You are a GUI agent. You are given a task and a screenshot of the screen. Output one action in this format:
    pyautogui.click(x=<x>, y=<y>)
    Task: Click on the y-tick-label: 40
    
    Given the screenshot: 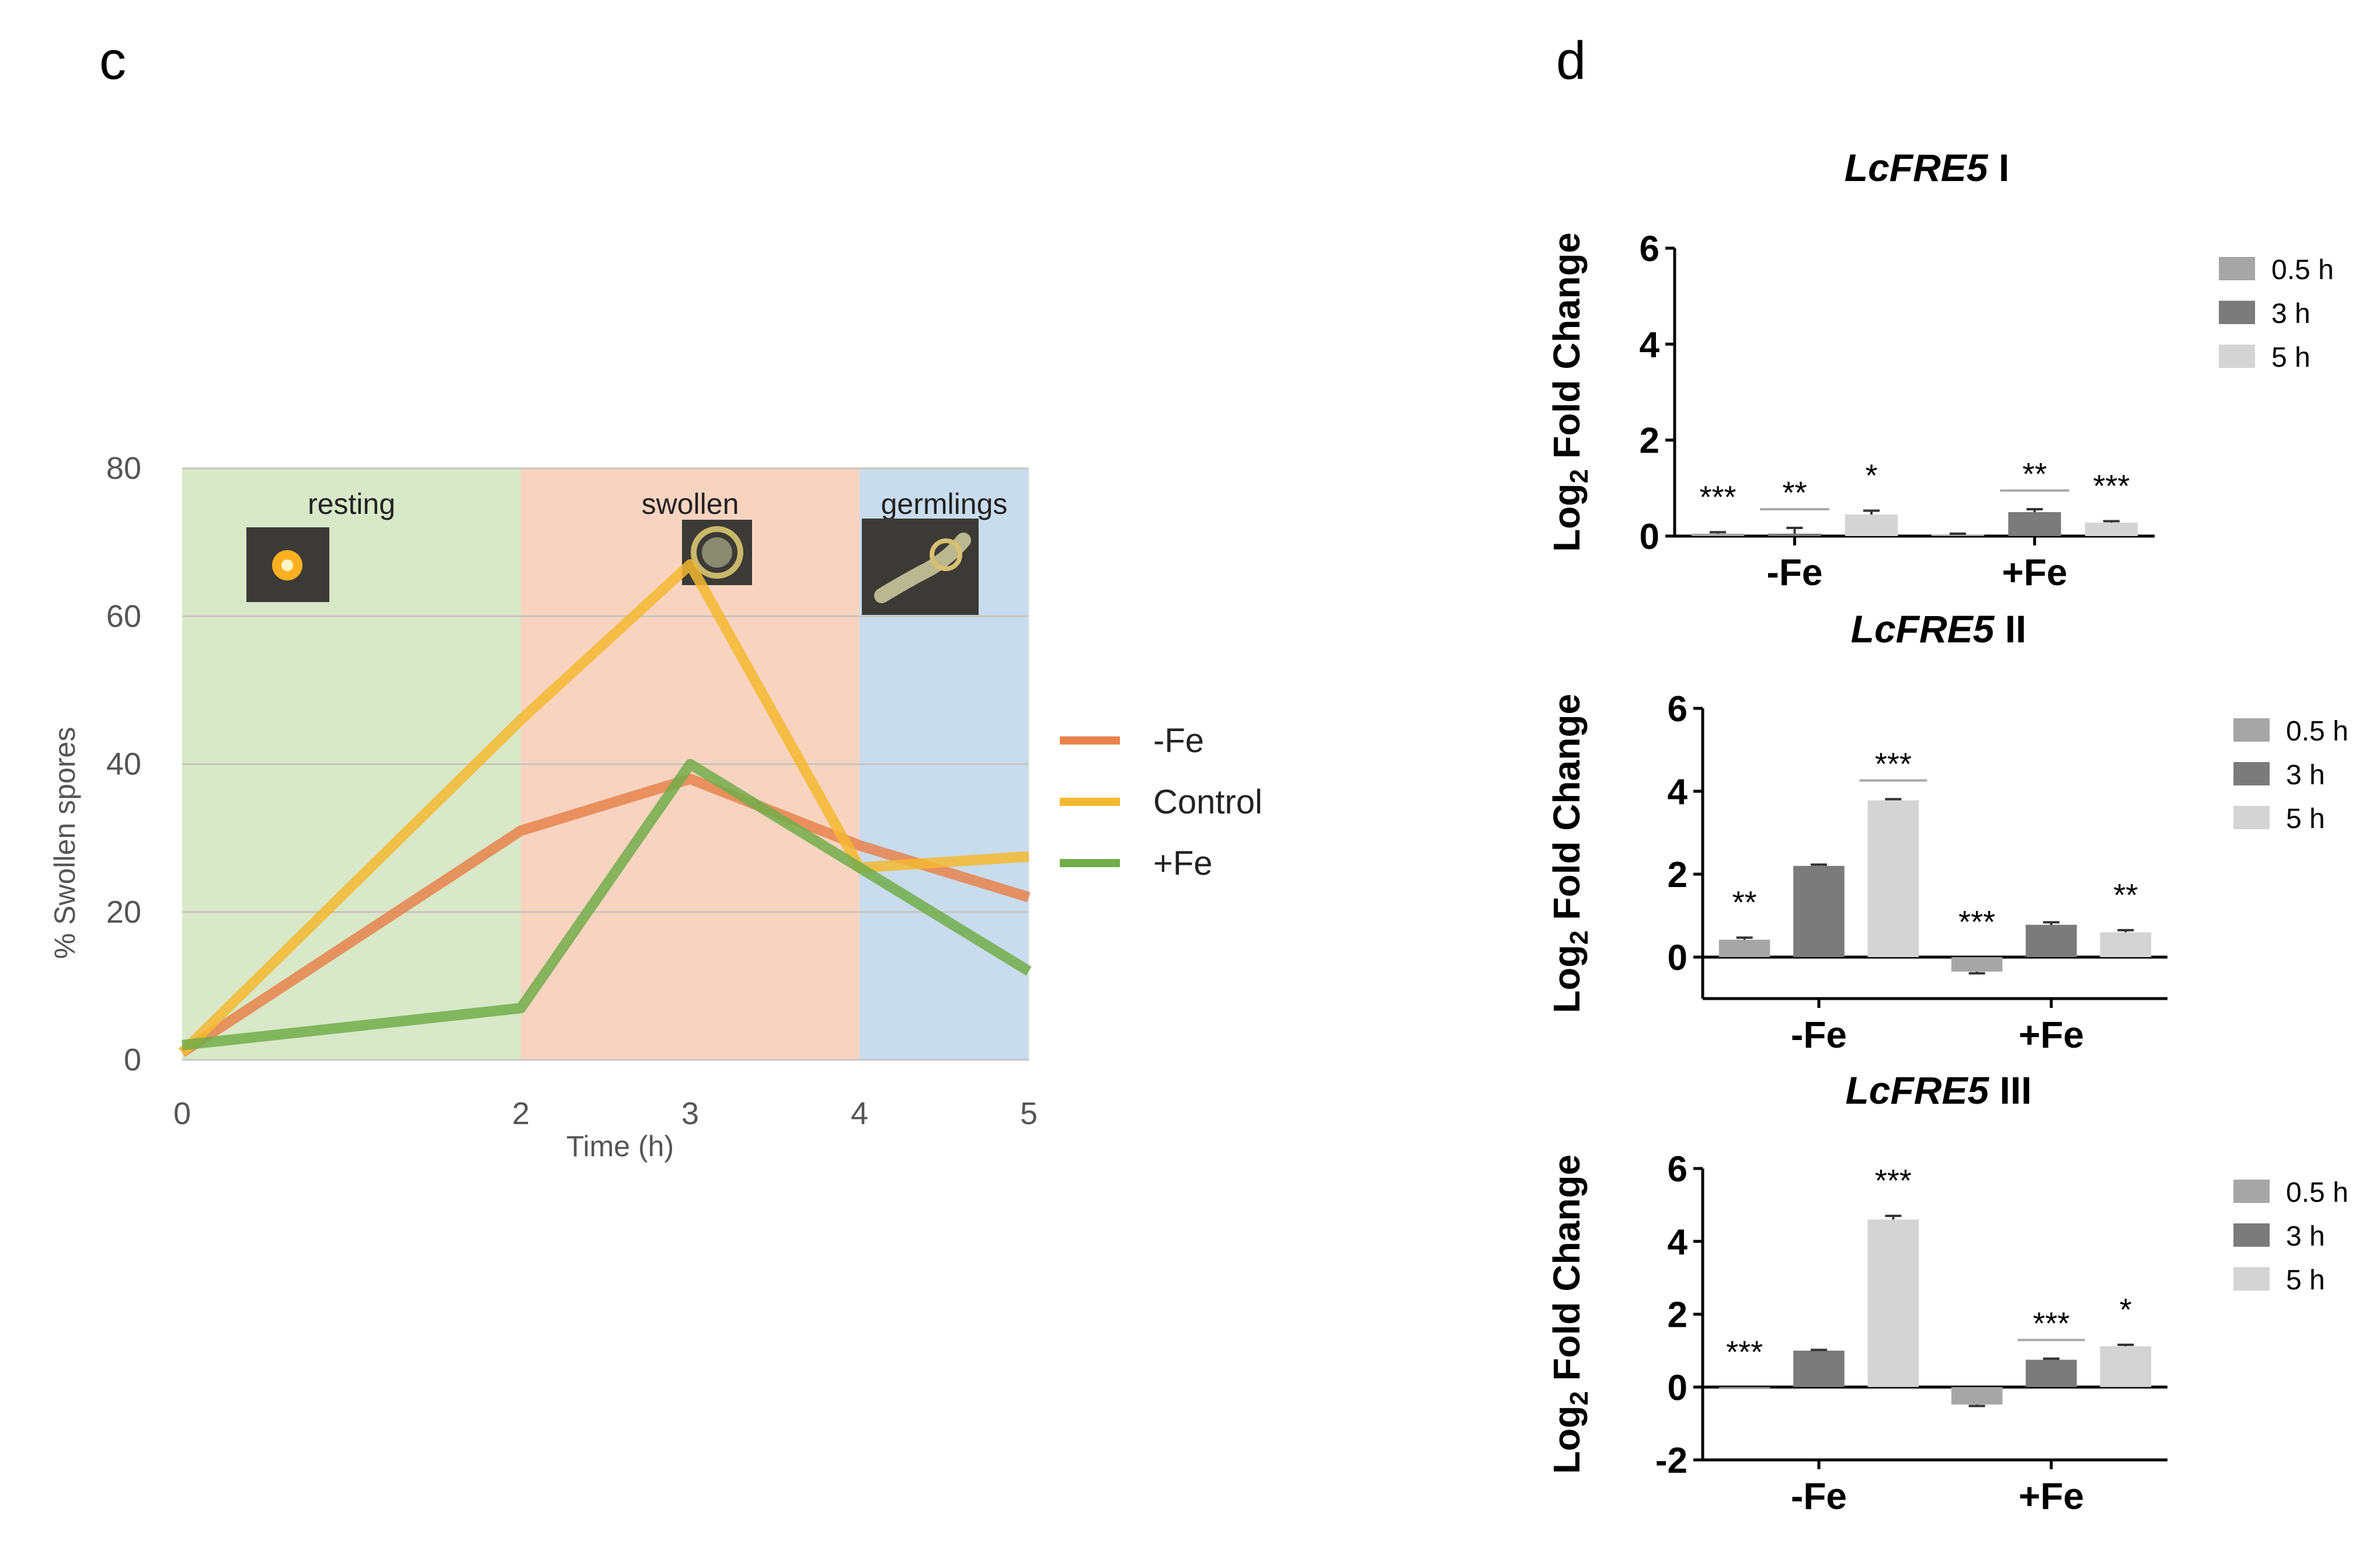 What is the action you would take?
    pyautogui.click(x=123, y=764)
    